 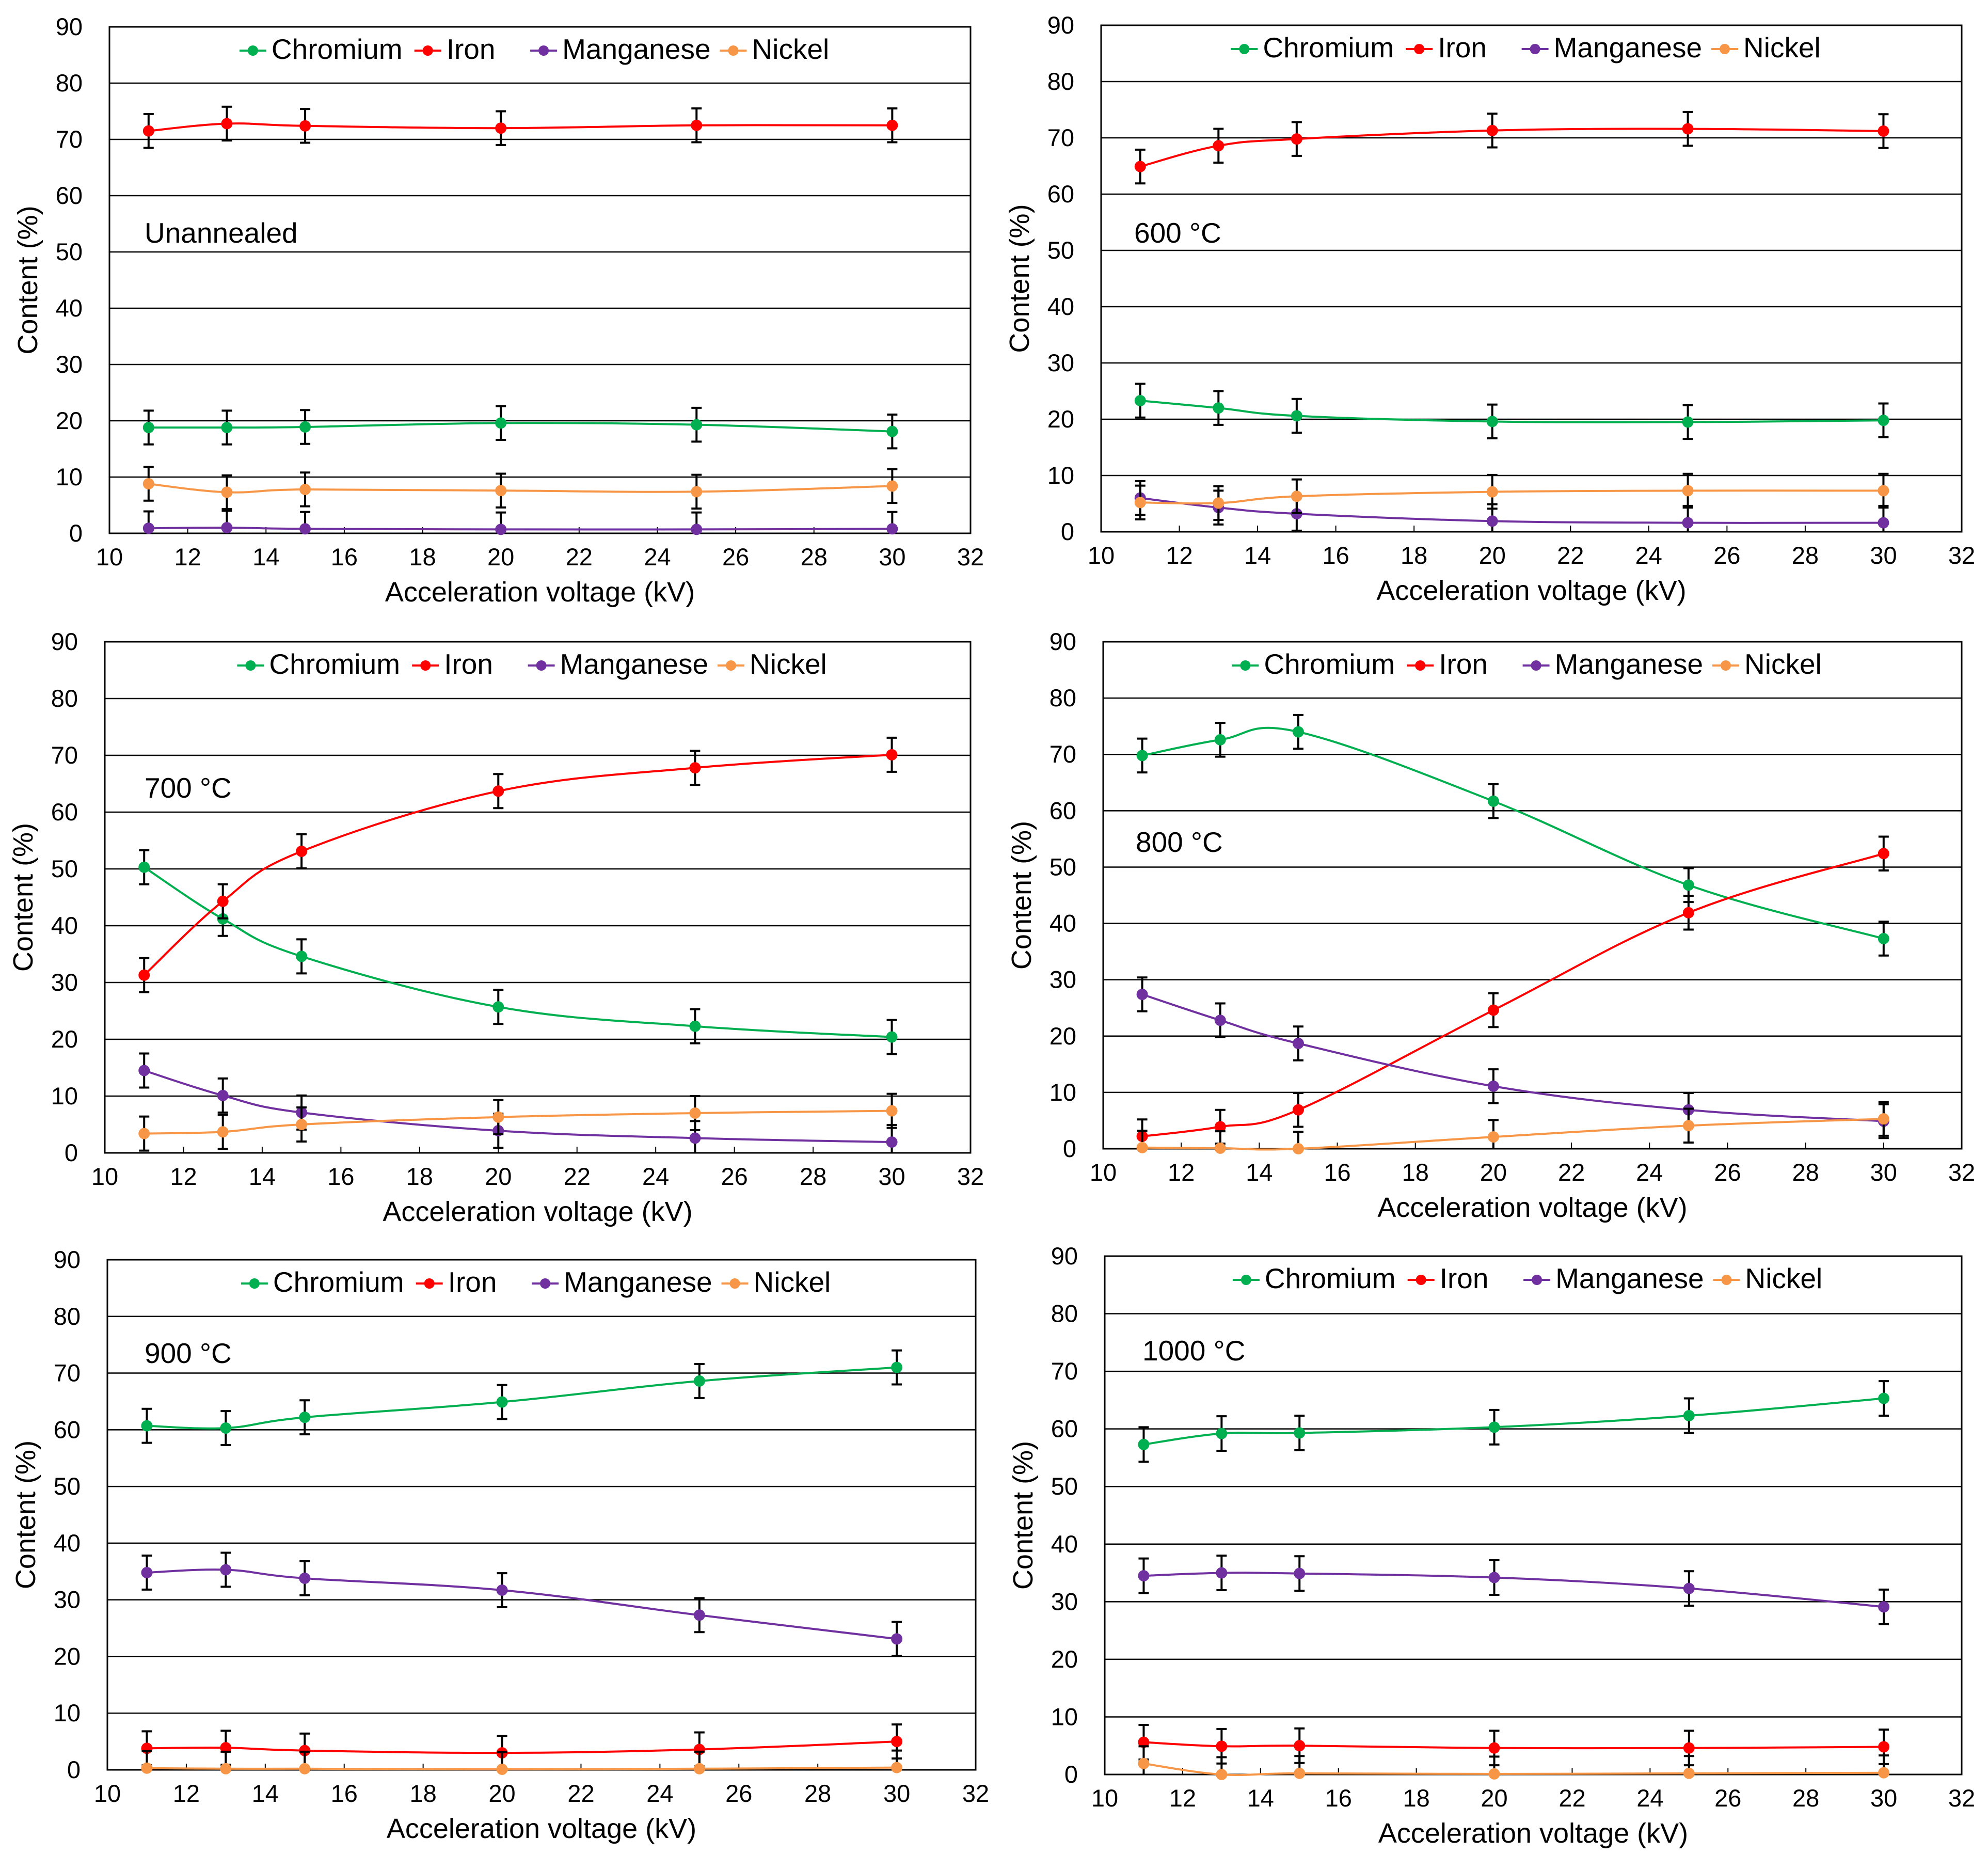 What do you see at coordinates (187, 1794) in the screenshot?
I see `x-tick-label: 12` at bounding box center [187, 1794].